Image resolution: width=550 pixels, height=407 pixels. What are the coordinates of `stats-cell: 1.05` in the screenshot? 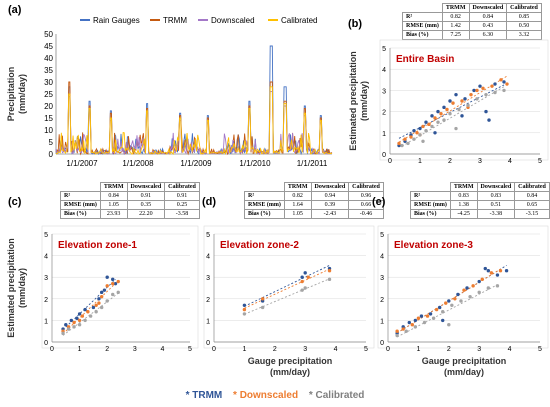 It's located at (297, 214).